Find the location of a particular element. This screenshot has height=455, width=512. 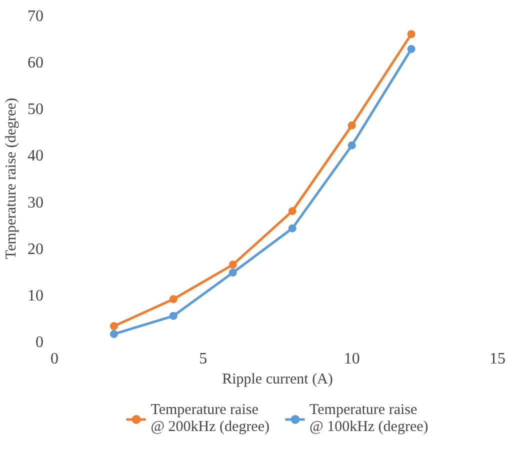

x-tick-label: 5 is located at coordinates (203, 359).